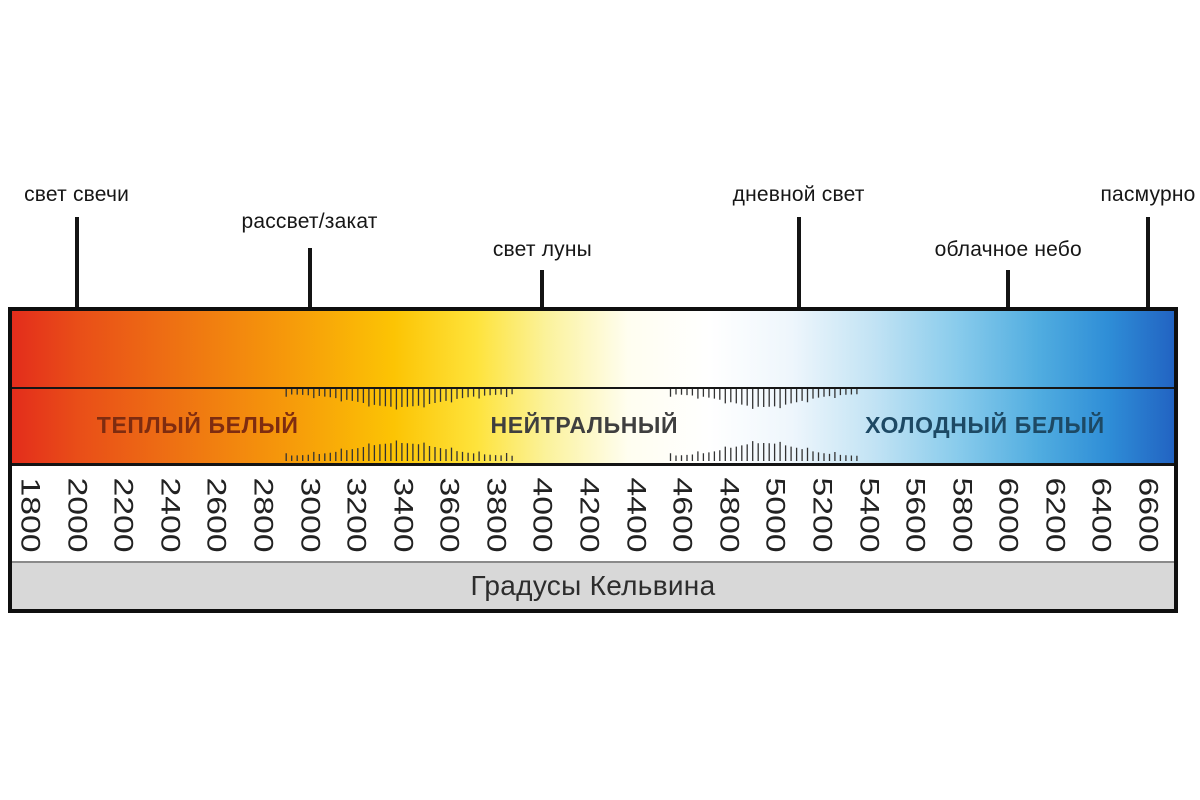 The height and width of the screenshot is (800, 1200). Describe the element at coordinates (798, 194) in the screenshot. I see `marker-label: дневной свет` at that location.